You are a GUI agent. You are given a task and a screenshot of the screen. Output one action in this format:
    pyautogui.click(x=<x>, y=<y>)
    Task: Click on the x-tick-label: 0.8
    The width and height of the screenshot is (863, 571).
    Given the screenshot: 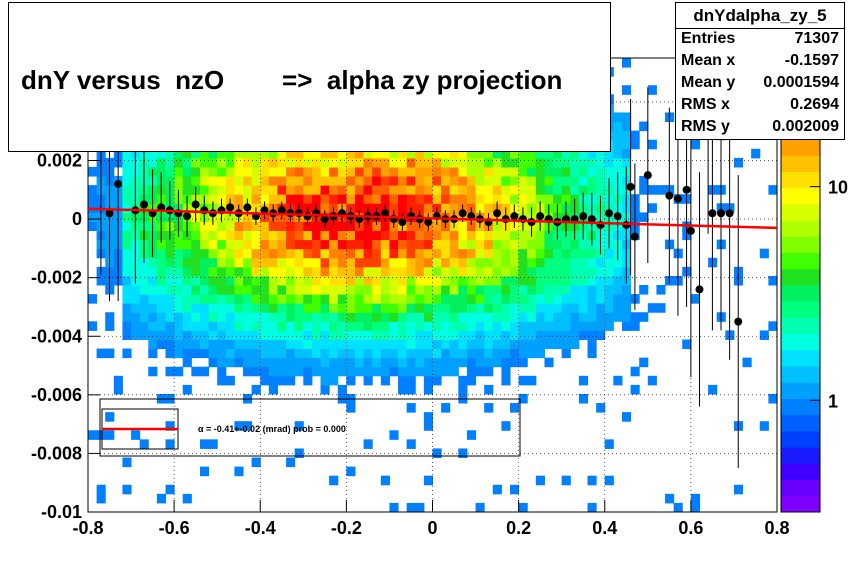 What is the action you would take?
    pyautogui.click(x=776, y=528)
    